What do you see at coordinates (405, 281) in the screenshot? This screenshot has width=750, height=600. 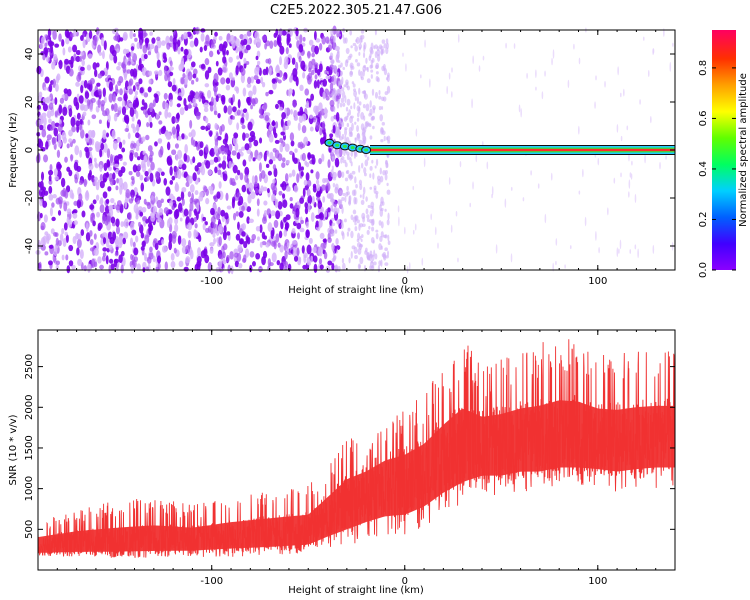 I see `spectrogram-xtick-label: 0` at bounding box center [405, 281].